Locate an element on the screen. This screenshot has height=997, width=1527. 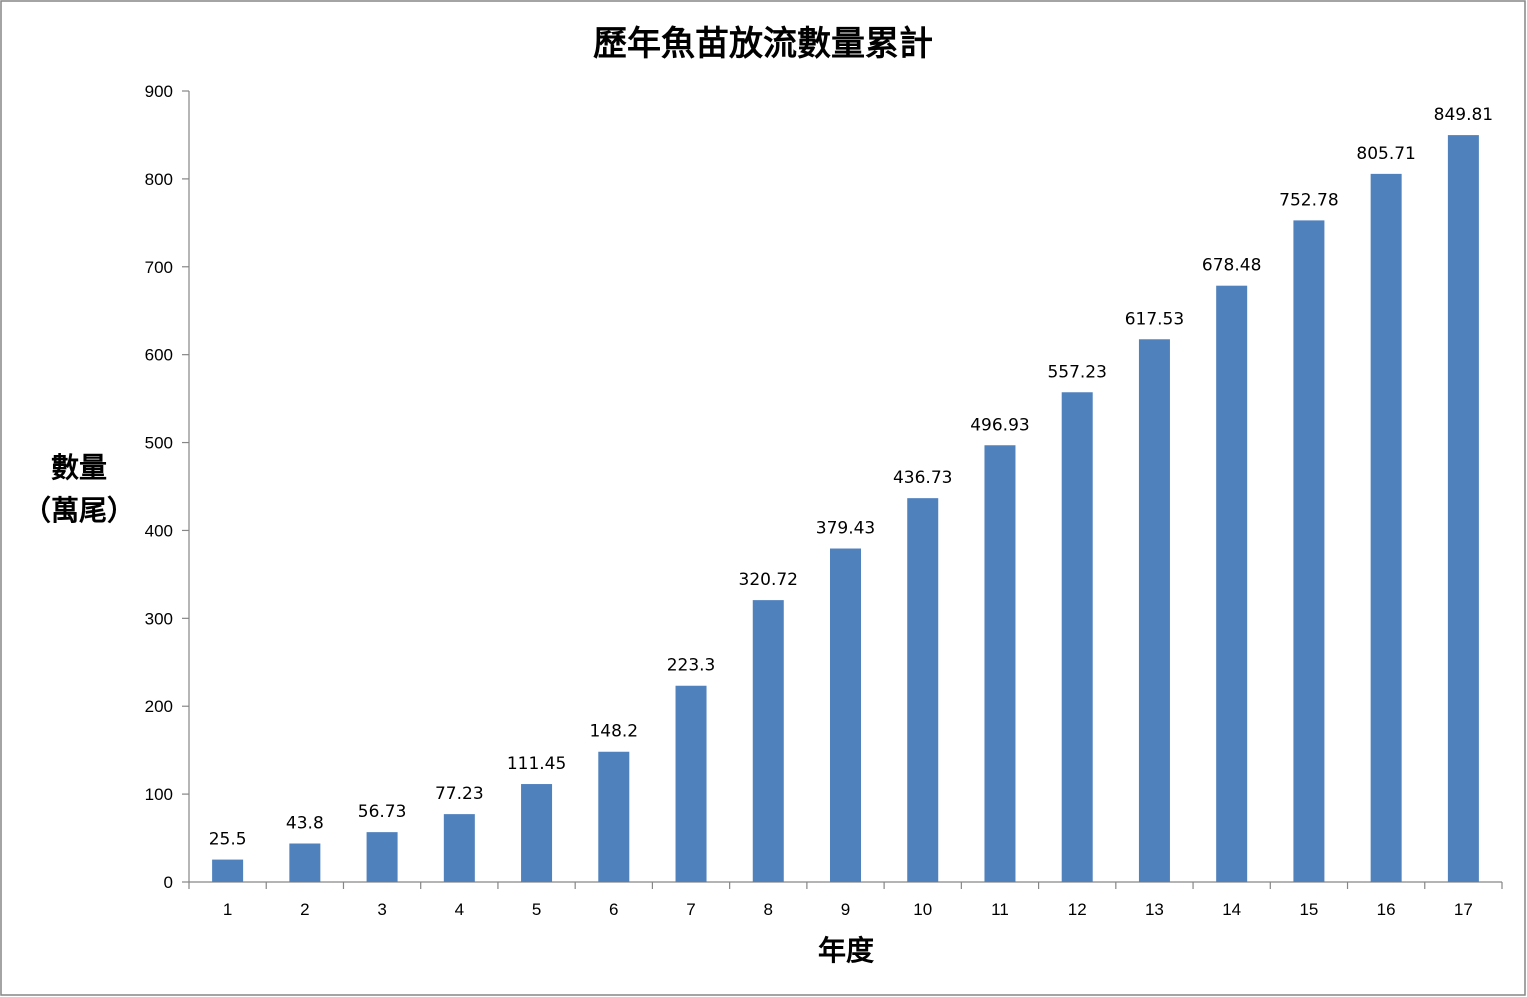
data-label: 223.3 is located at coordinates (691, 666).